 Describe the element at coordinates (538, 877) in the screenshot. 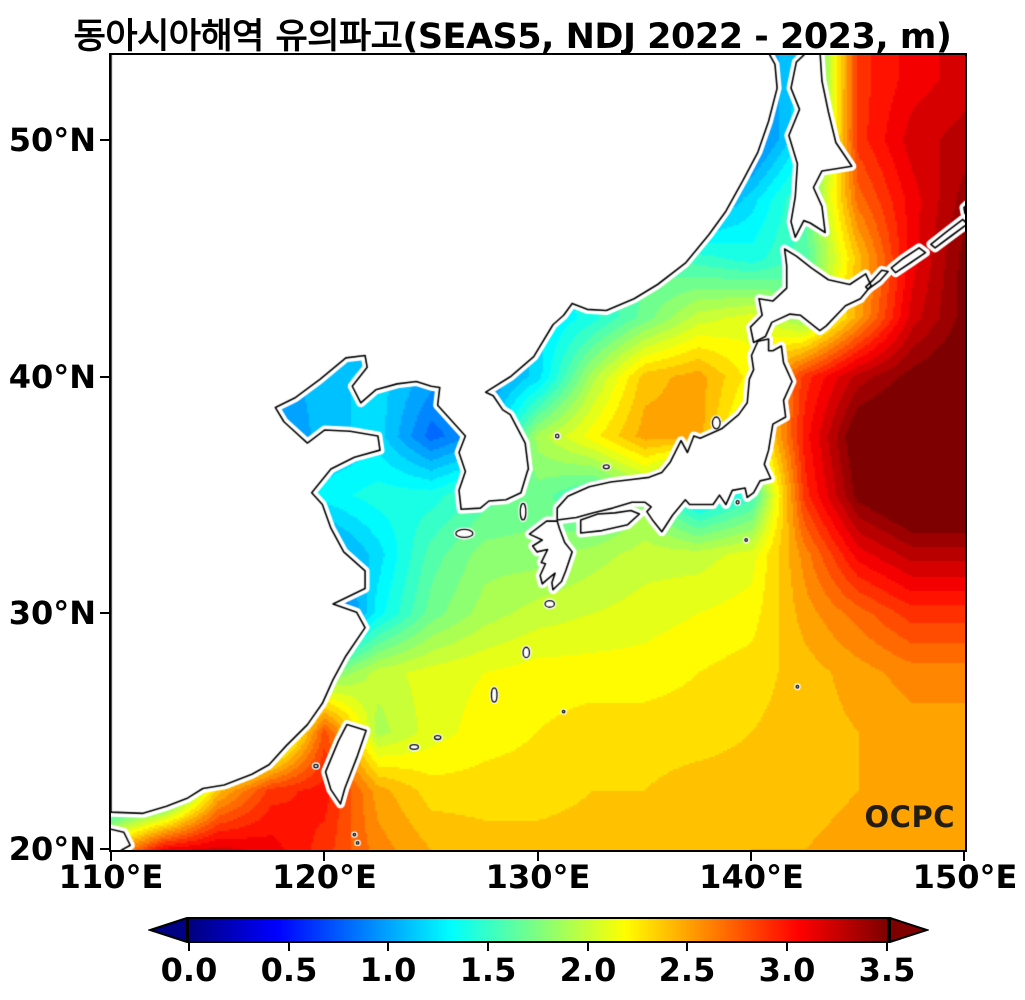

I see `x-axis-label-130e: 130°E` at that location.